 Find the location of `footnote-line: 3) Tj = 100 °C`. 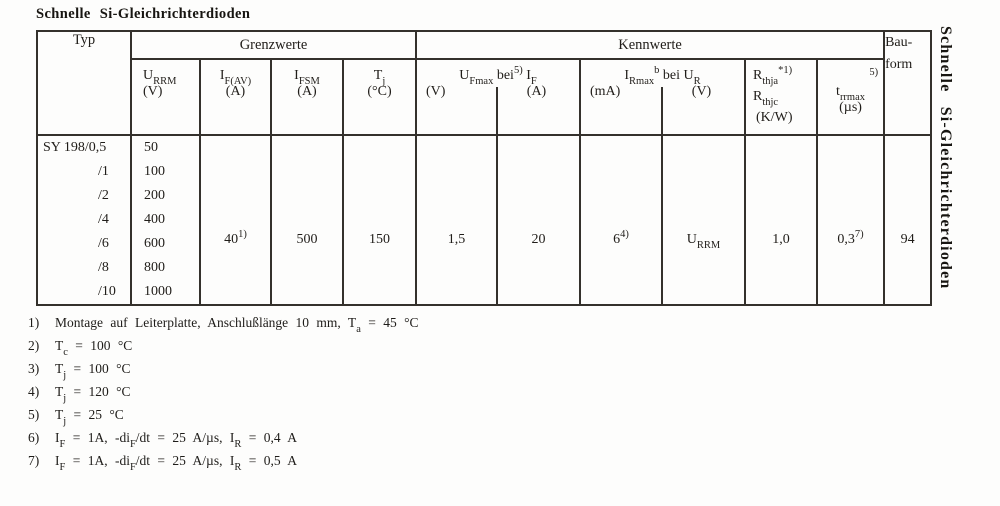

footnote-line: 3) Tj = 100 °C is located at coordinates (223, 372).